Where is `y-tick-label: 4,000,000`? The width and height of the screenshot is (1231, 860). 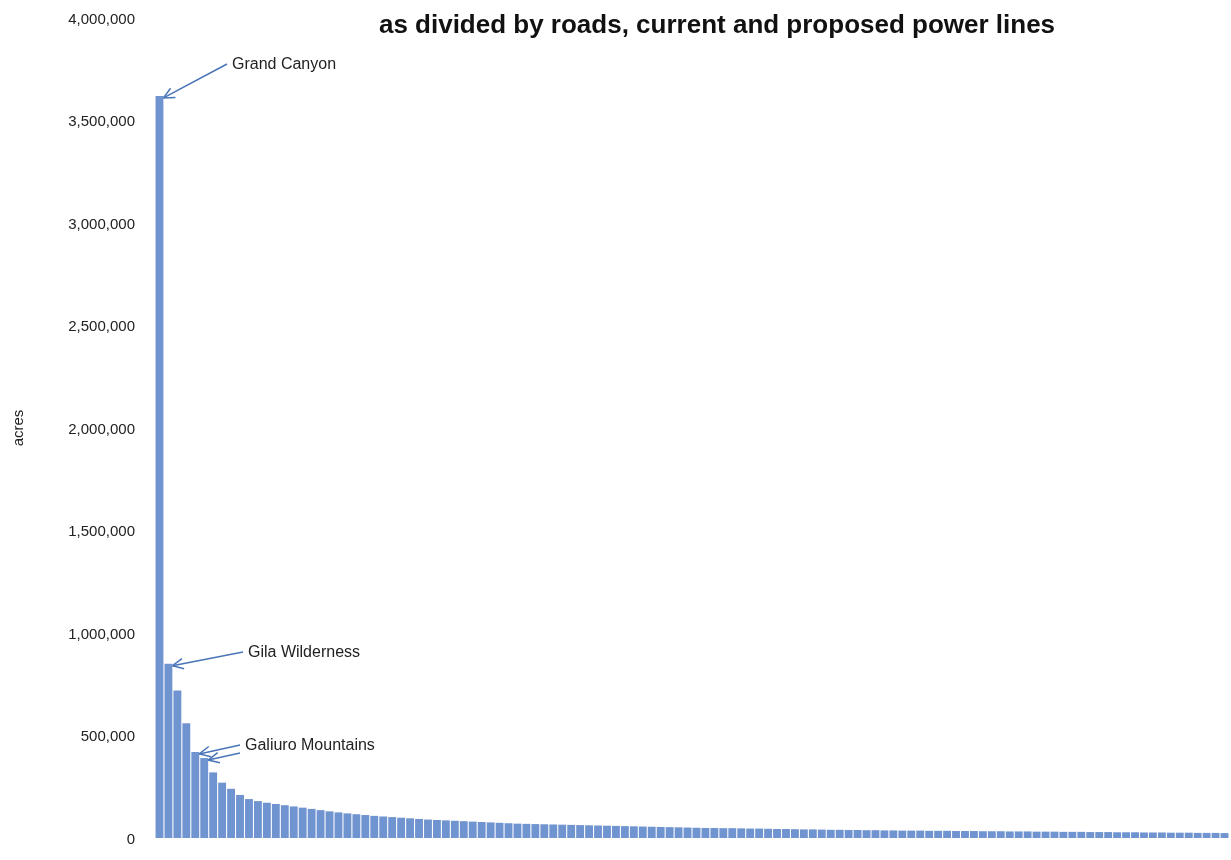
y-tick-label: 4,000,000 is located at coordinates (101, 18).